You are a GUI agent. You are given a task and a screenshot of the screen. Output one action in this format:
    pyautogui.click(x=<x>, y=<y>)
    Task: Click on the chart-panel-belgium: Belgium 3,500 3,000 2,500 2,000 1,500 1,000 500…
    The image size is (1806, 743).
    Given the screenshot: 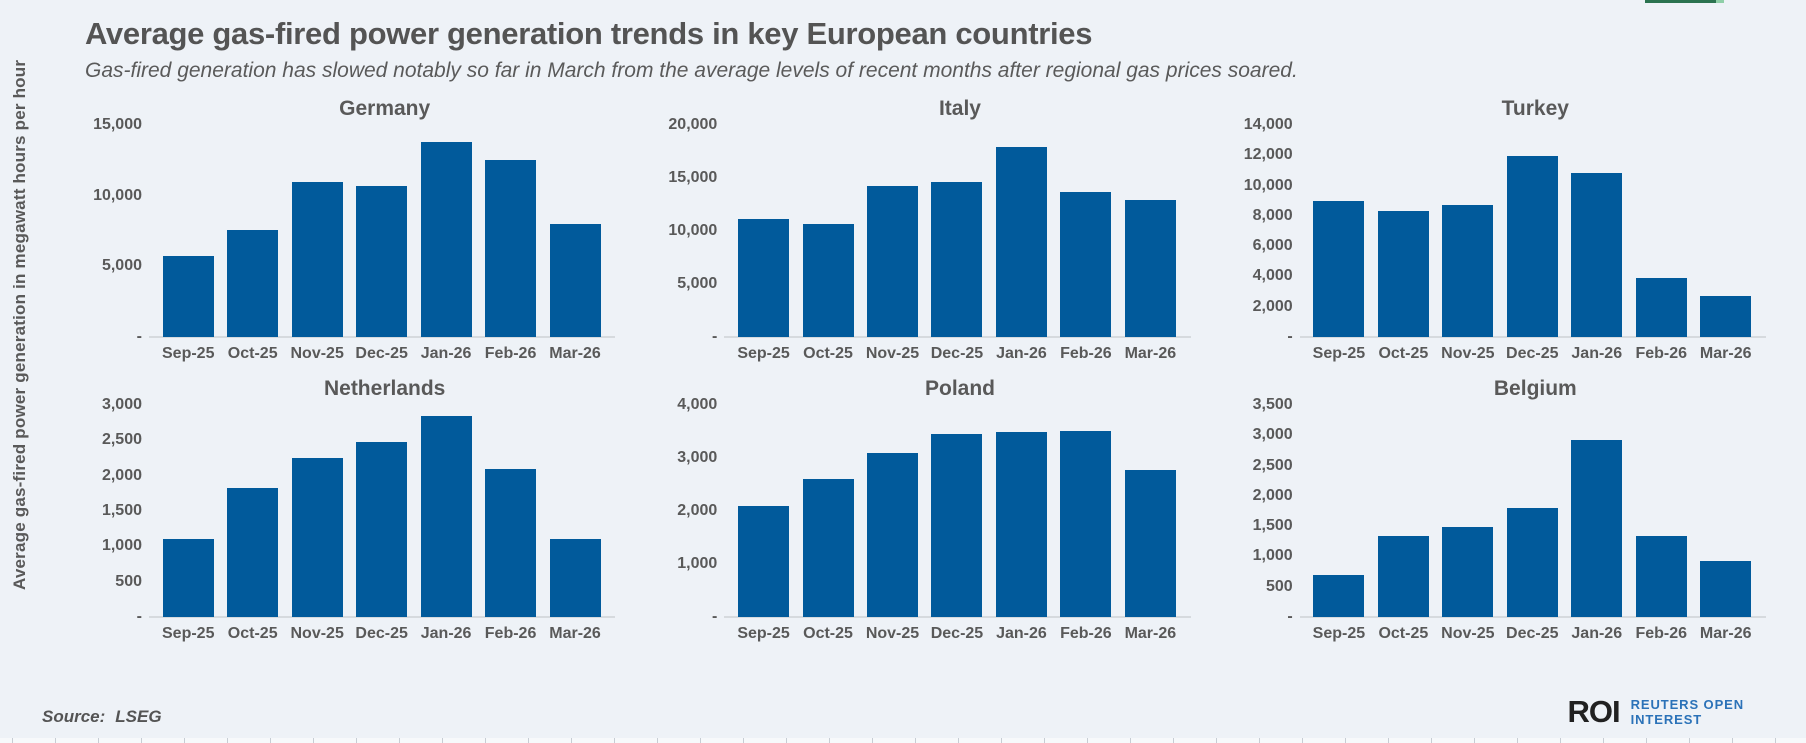 What is the action you would take?
    pyautogui.click(x=1491, y=510)
    